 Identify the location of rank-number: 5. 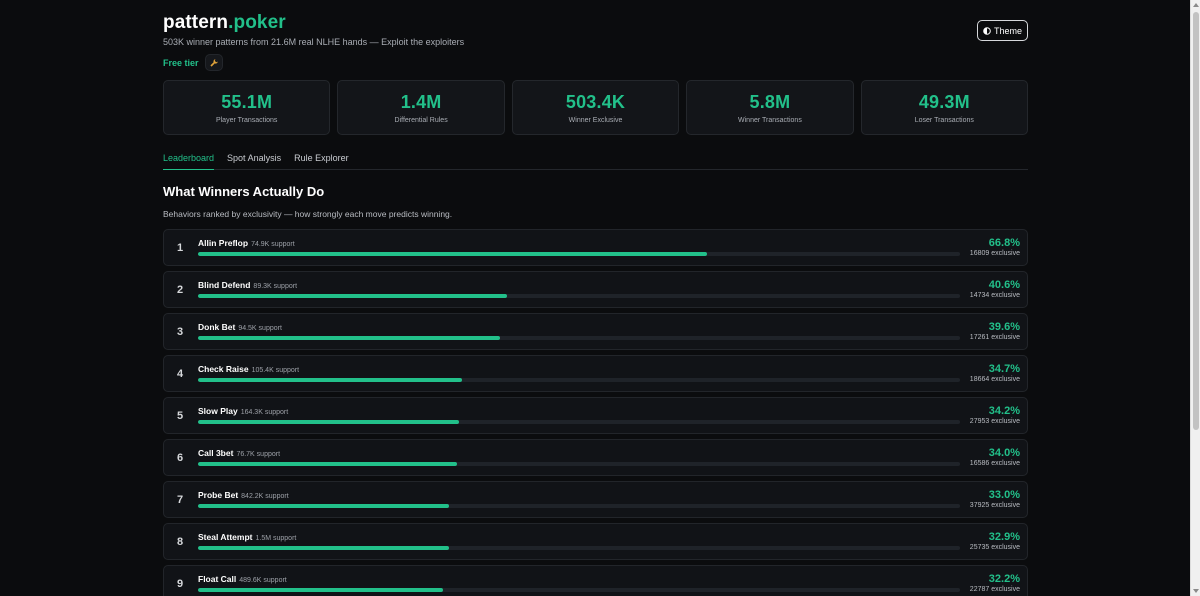
(180, 416).